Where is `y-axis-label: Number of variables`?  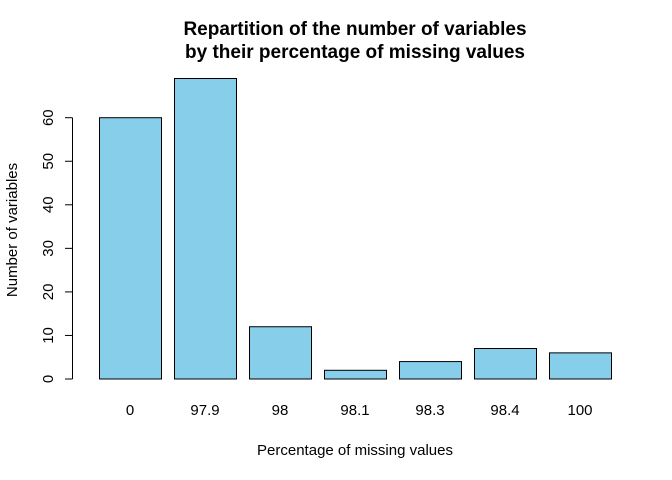
y-axis-label: Number of variables is located at coordinates (12, 230).